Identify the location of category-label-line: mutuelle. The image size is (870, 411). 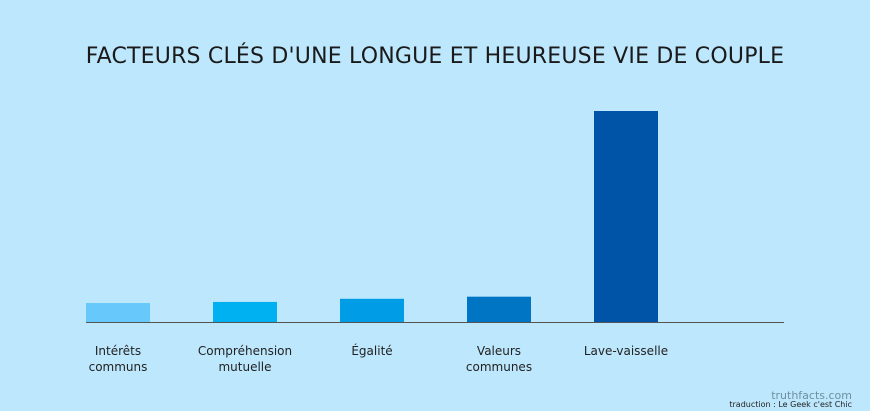
(244, 367).